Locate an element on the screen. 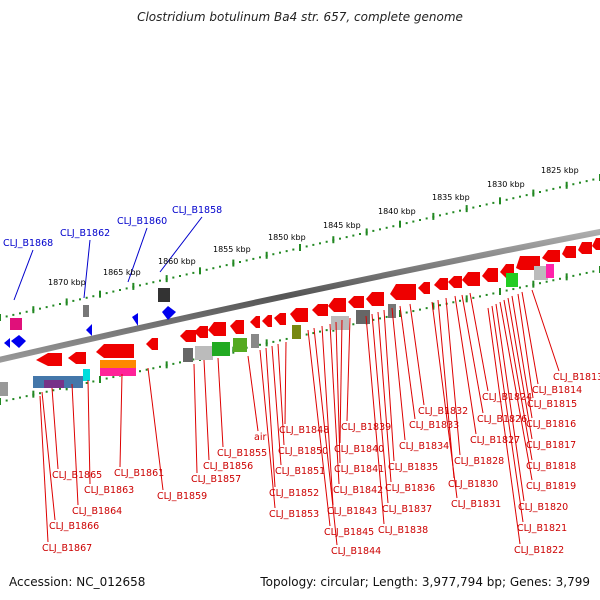  gene-label-bottom: CLJ_B1856 is located at coordinates (228, 466).